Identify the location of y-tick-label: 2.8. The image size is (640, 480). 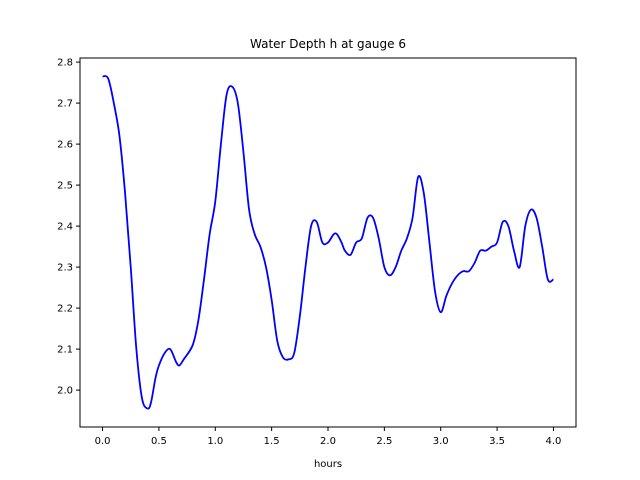
(65, 63).